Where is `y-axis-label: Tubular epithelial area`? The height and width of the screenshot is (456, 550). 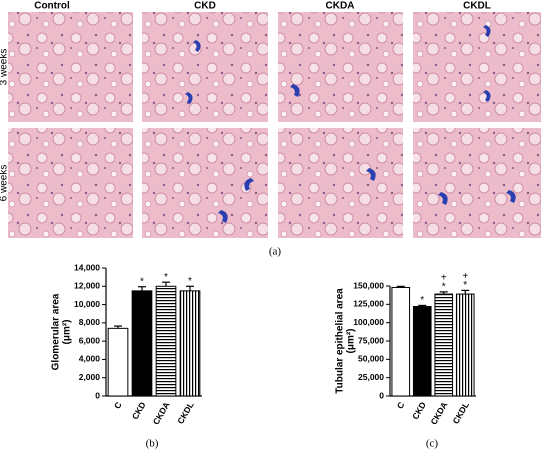 y-axis-label: Tubular epithelial area is located at coordinates (340, 341).